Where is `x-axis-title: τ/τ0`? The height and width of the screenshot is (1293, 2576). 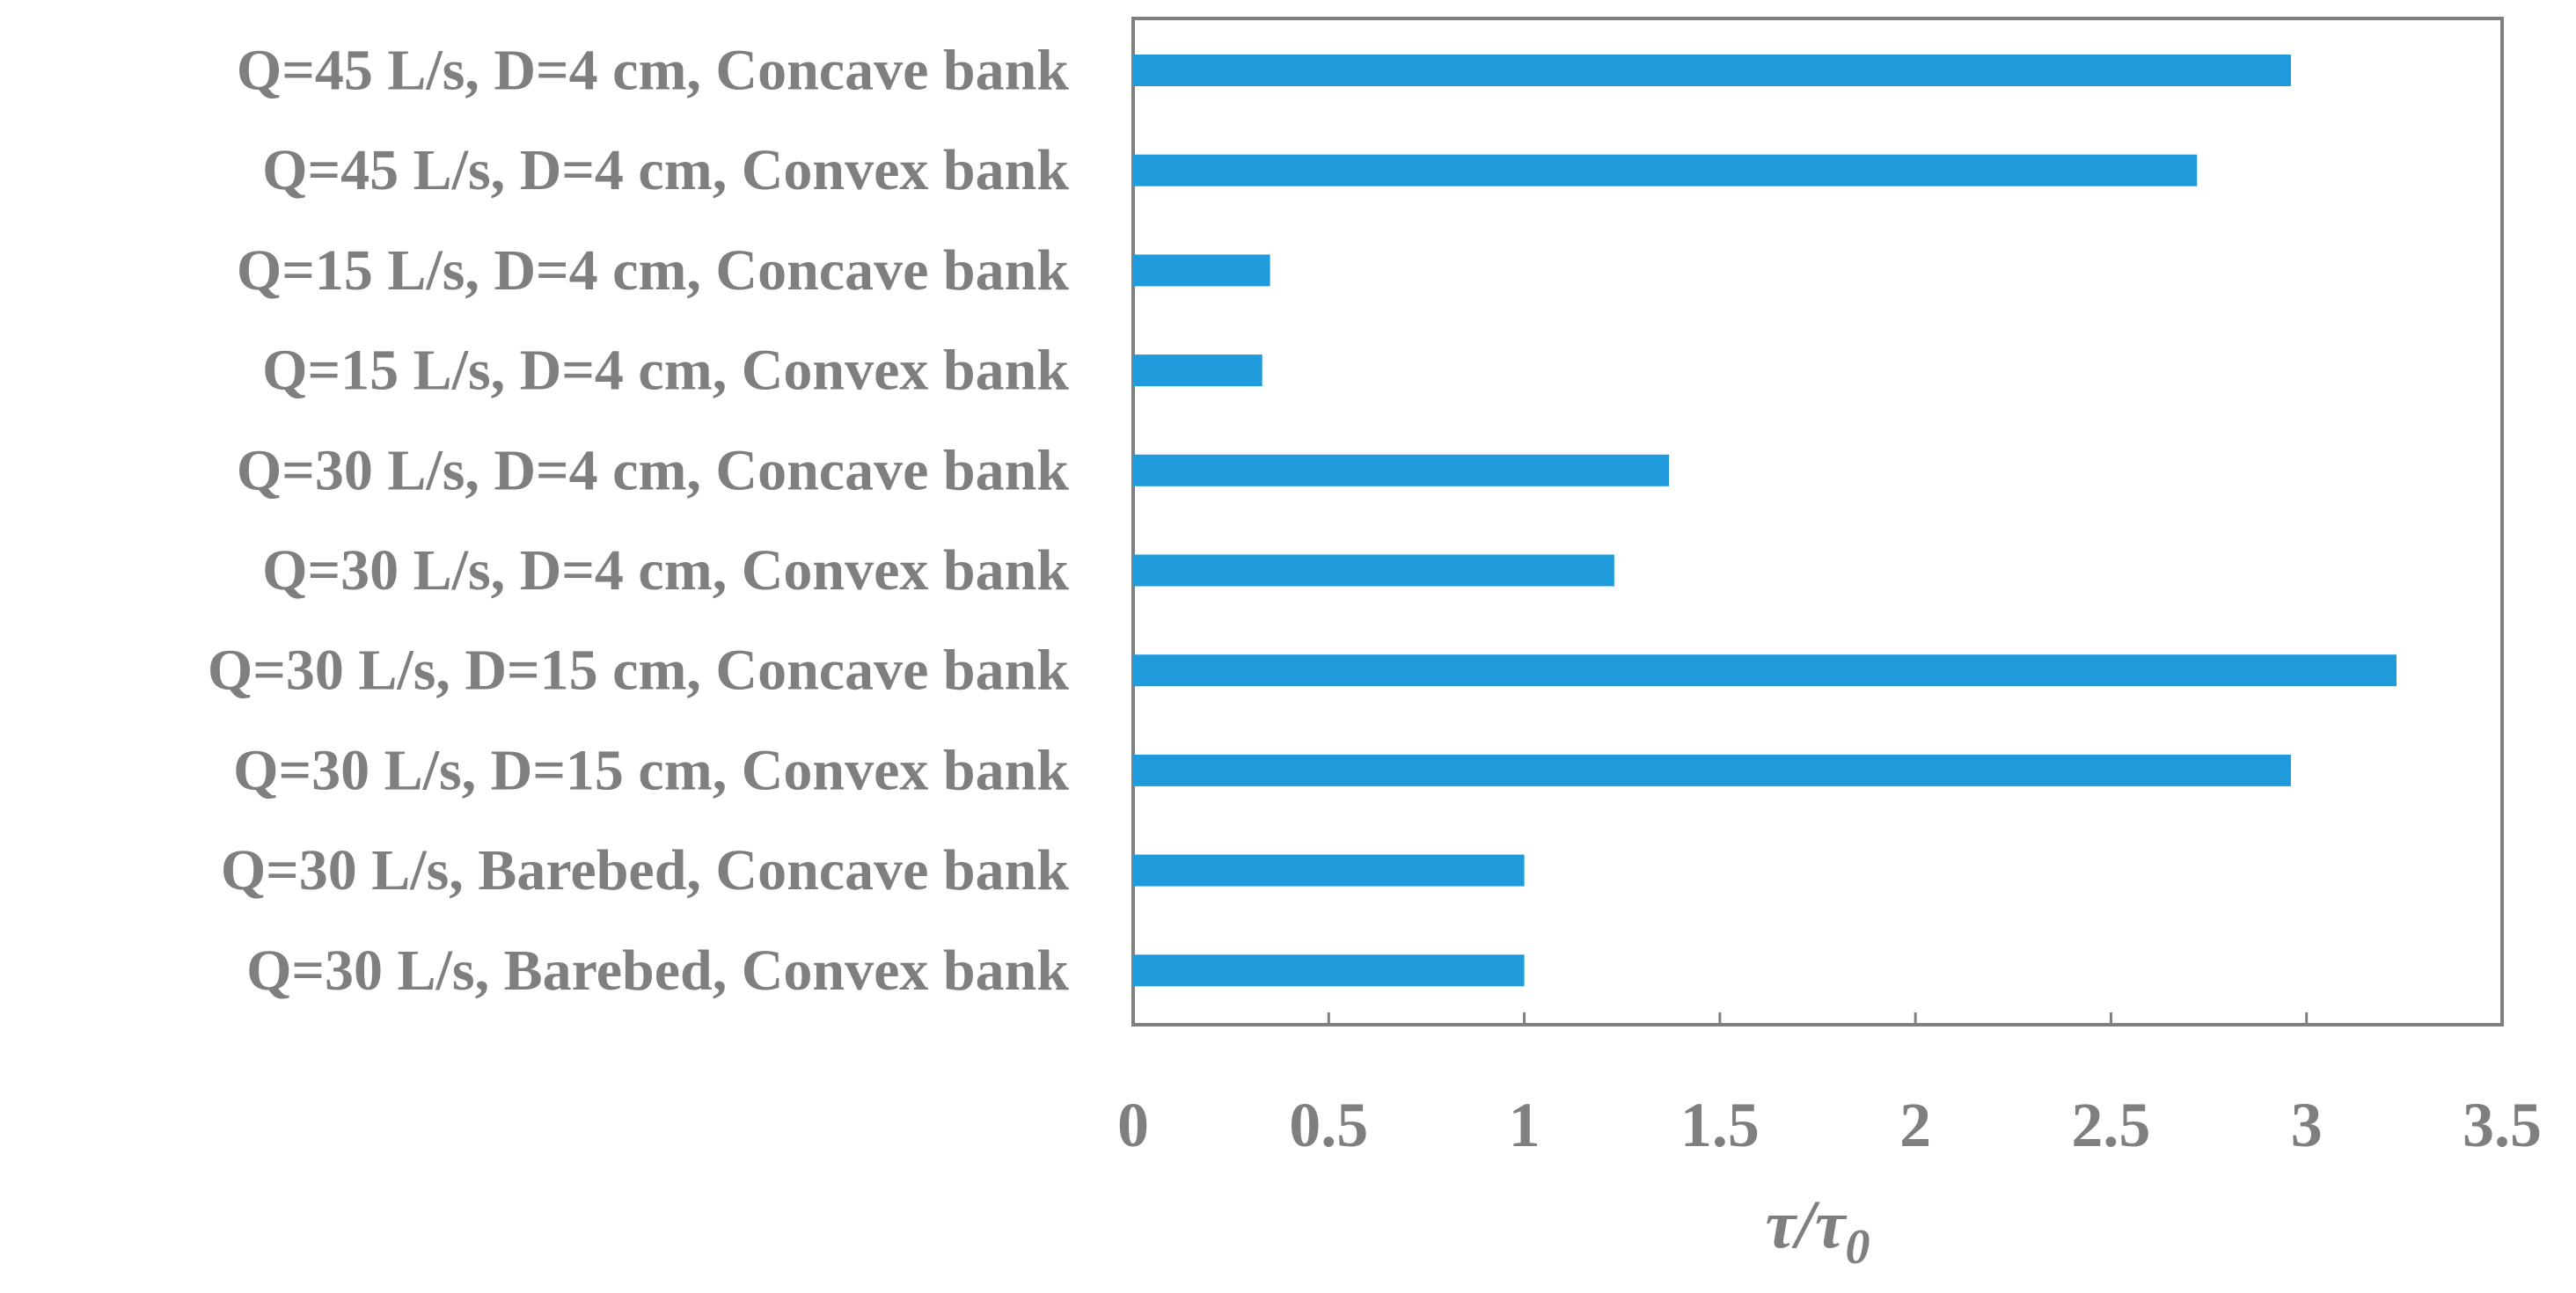
x-axis-title: τ/τ0 is located at coordinates (1818, 1230).